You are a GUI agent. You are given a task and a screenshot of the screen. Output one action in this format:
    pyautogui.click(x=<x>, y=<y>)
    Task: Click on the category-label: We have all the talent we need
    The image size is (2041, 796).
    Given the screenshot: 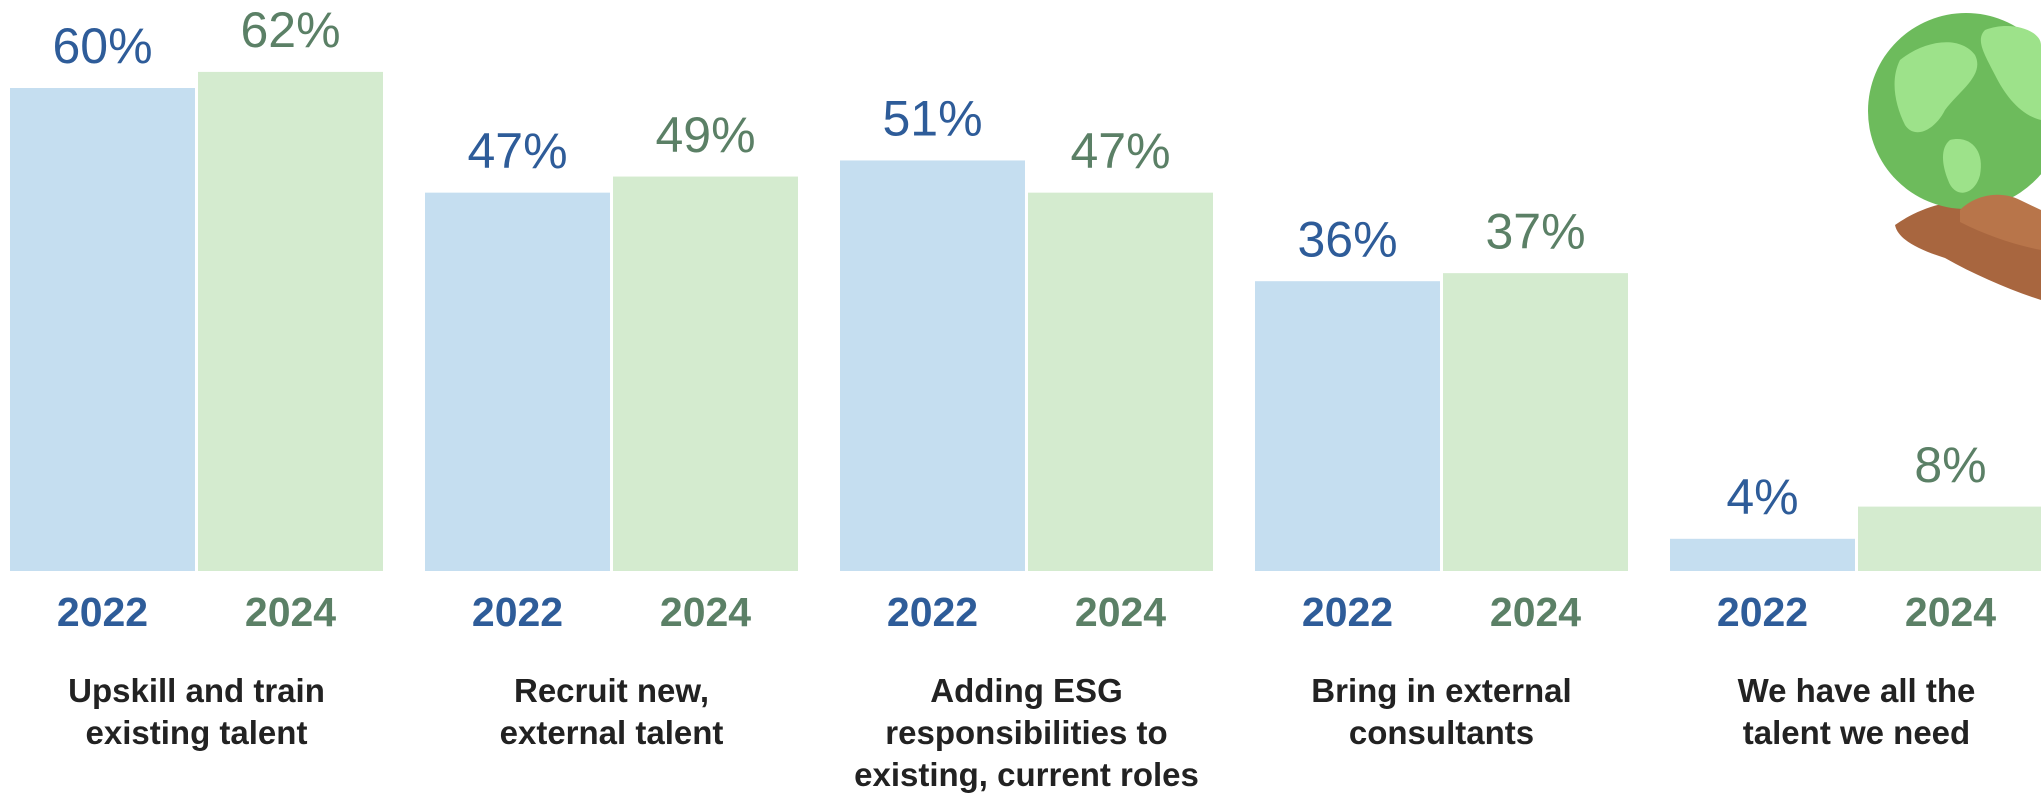 What is the action you would take?
    pyautogui.click(x=1849, y=712)
    